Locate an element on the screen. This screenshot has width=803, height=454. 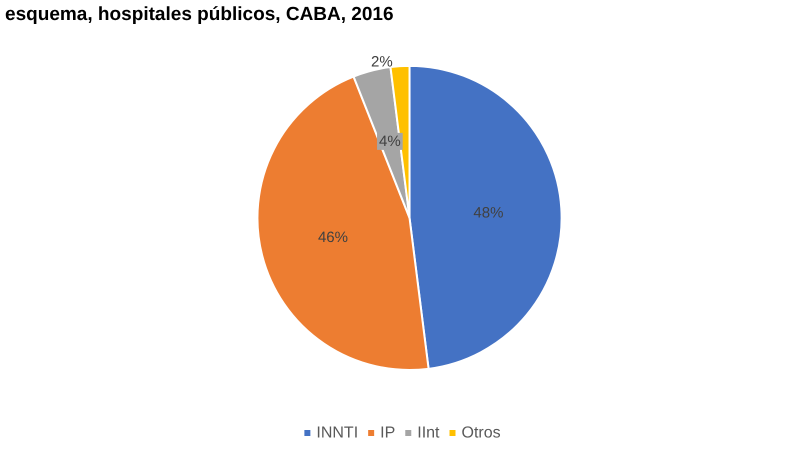
data-label: 4% is located at coordinates (390, 141).